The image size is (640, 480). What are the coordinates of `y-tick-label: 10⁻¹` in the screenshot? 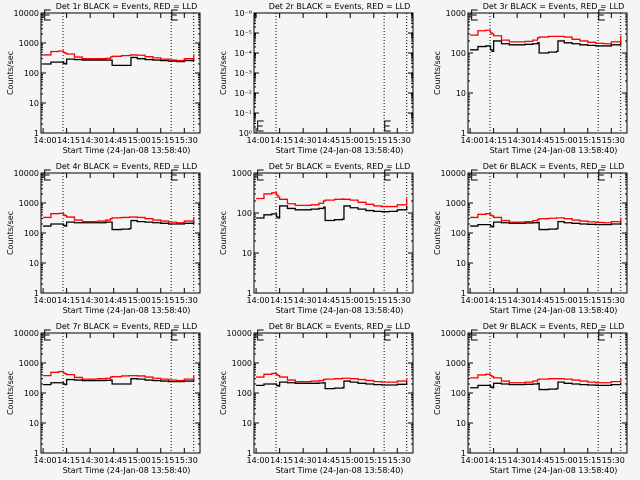 It's located at (243, 113).